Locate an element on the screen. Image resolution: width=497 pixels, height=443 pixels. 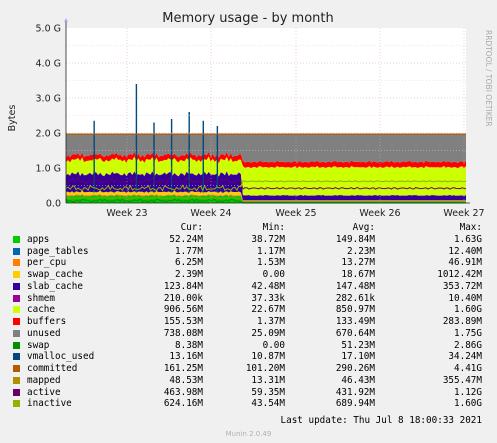
value-max: 34.24M is located at coordinates (465, 357).